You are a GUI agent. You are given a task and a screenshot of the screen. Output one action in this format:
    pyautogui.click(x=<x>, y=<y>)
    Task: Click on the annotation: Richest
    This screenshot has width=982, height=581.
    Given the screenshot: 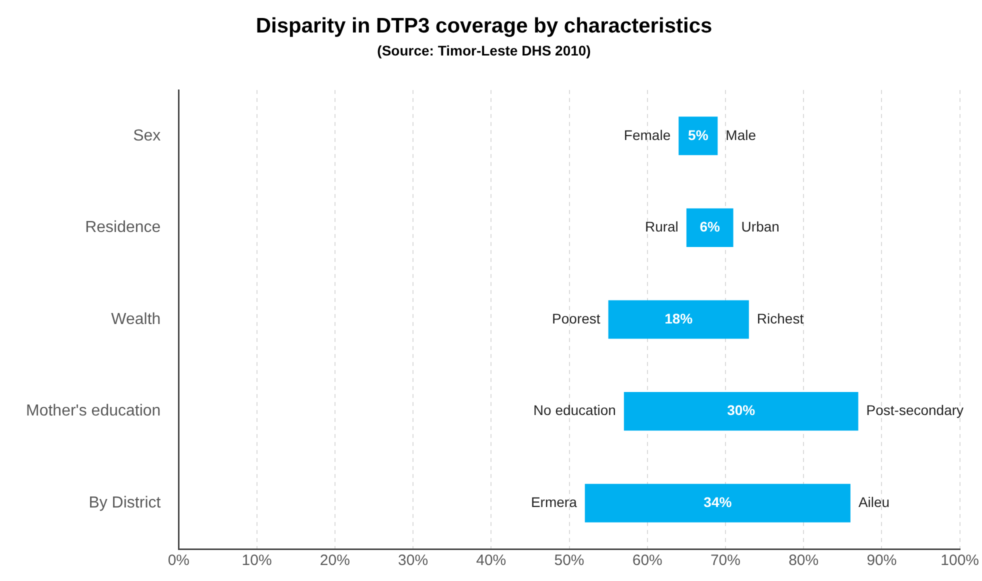 What is the action you would take?
    pyautogui.click(x=780, y=318)
    